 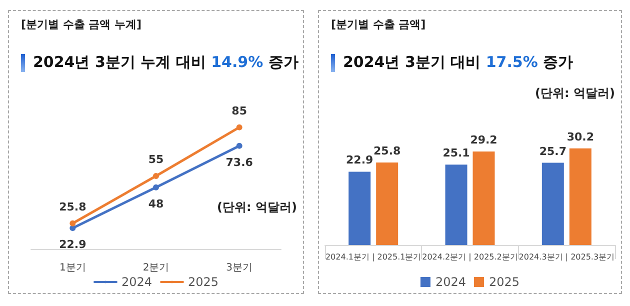 What do you see at coordinates (239, 268) in the screenshot?
I see `x-tick-label: 3분기` at bounding box center [239, 268].